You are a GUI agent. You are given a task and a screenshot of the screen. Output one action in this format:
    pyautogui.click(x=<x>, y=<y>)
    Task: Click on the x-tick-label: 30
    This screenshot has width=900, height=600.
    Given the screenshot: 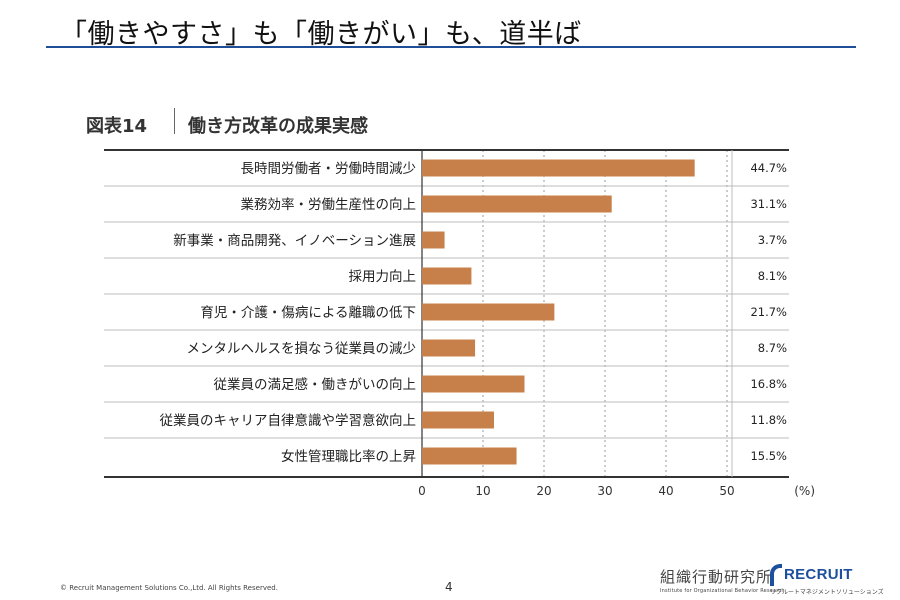 What is the action you would take?
    pyautogui.click(x=604, y=491)
    